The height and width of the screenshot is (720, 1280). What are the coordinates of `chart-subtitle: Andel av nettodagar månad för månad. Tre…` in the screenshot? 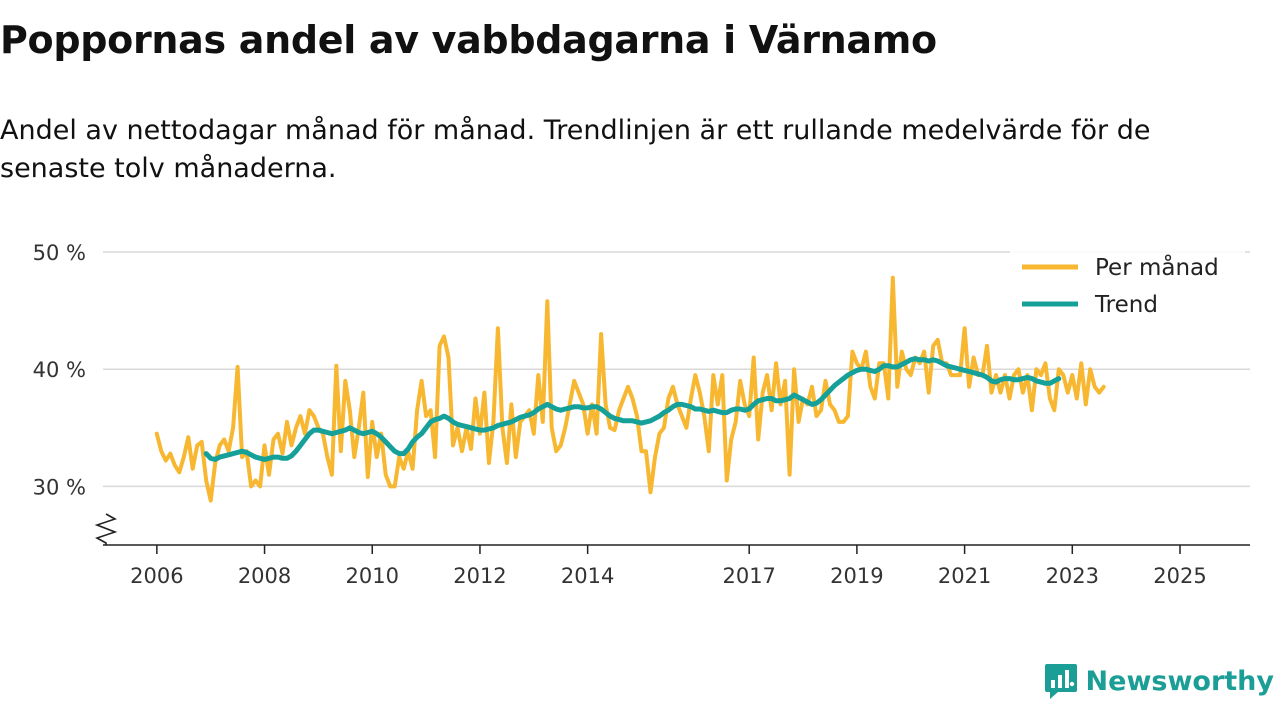 It's located at (575, 149).